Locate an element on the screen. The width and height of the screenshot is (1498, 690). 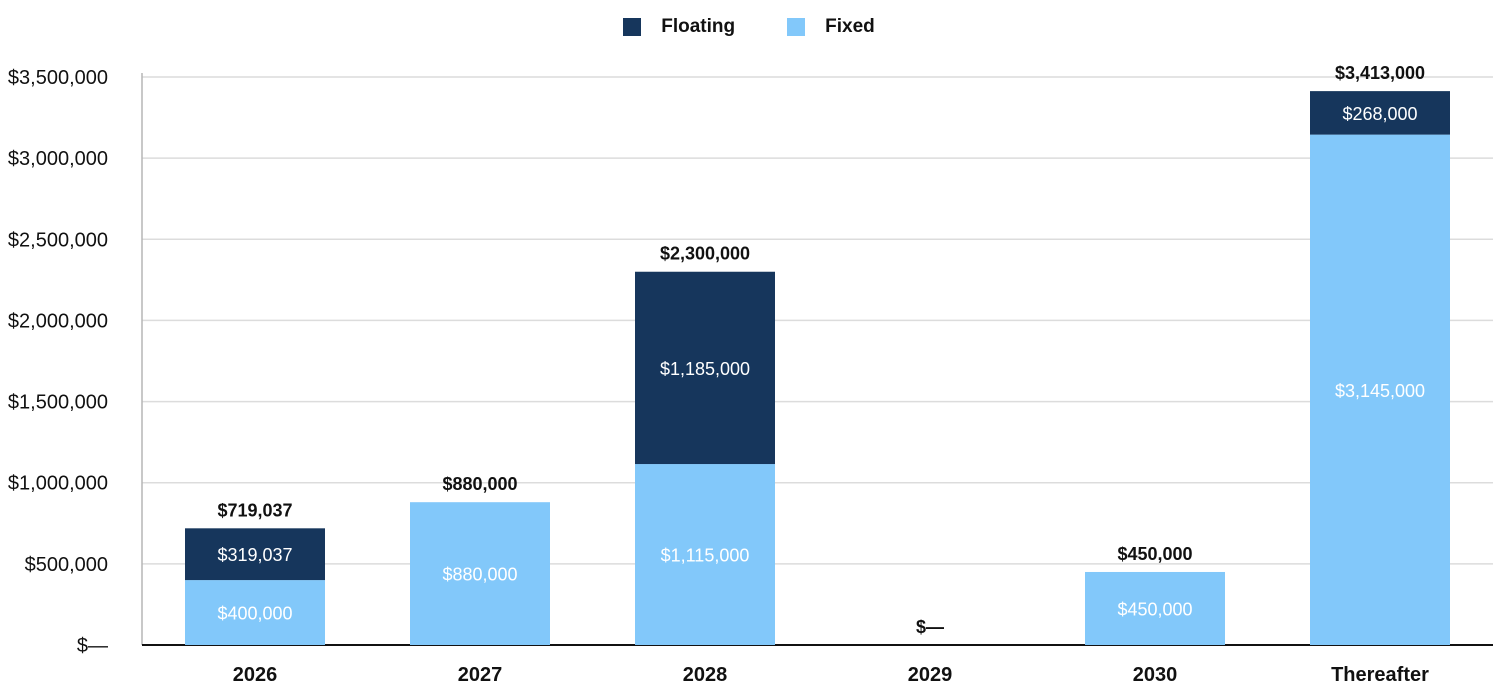
legend-item-fixed: Fixed is located at coordinates (831, 27).